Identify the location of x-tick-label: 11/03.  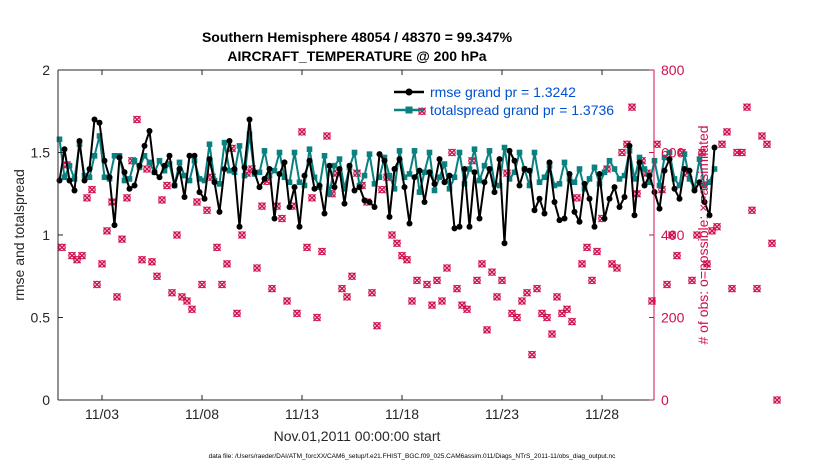
(102, 414).